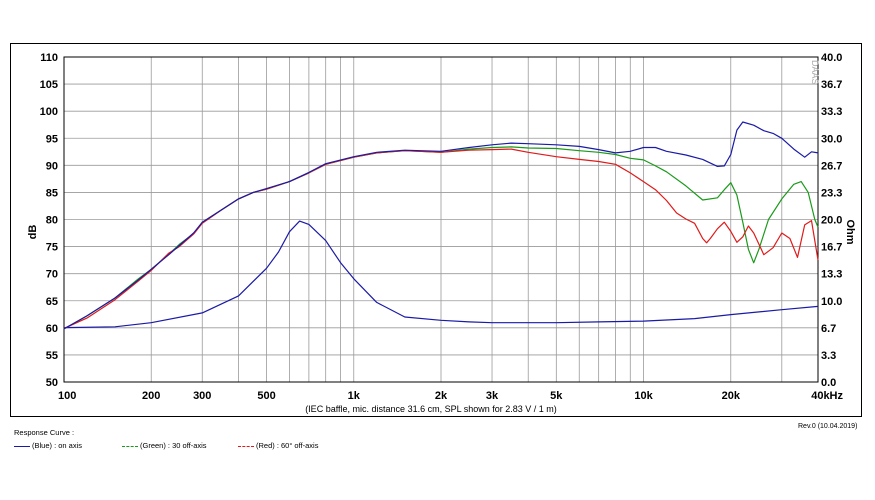 The width and height of the screenshot is (875, 500). I want to click on y2-tick-label: 23.3, so click(831, 193).